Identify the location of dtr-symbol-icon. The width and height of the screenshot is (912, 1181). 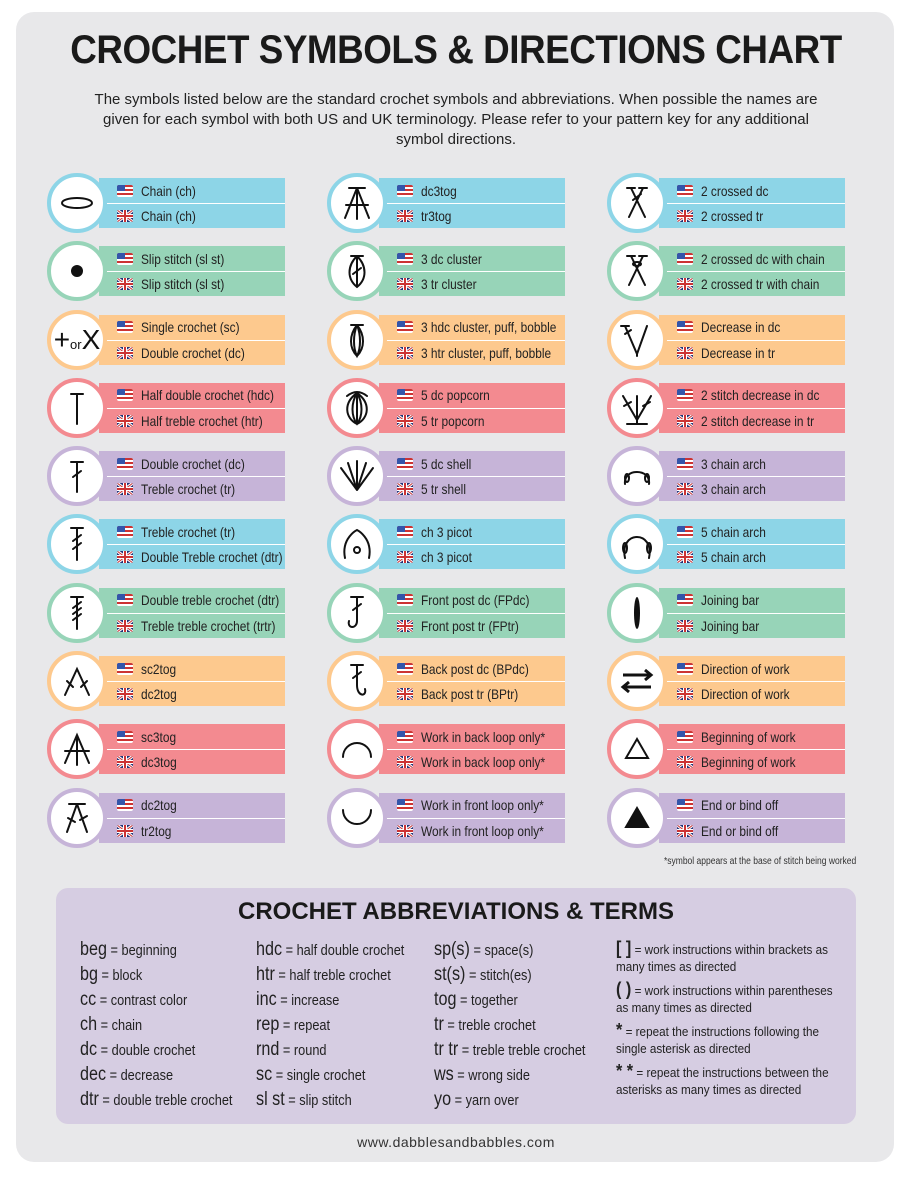
(77, 612).